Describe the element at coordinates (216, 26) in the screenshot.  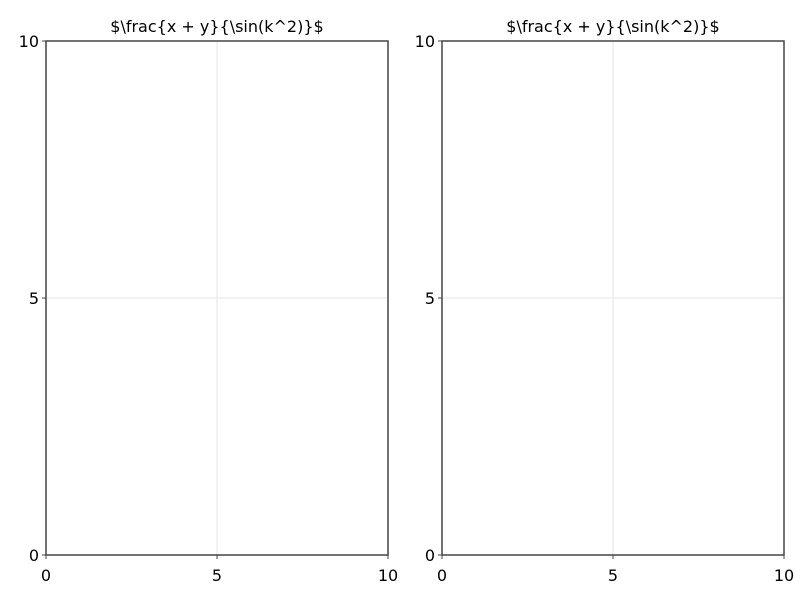
I see `chart-title-1: $\frac{x + y}{\sin(k^2)}$` at that location.